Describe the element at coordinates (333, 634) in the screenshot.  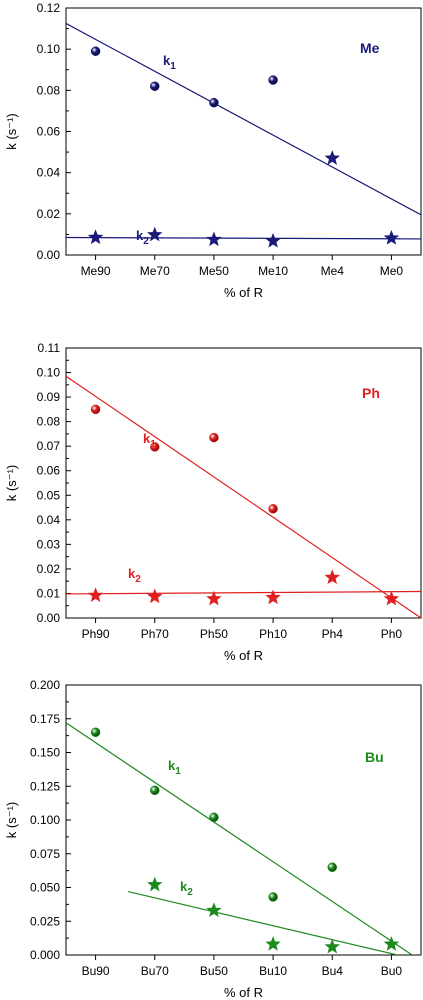
I see `x-tick-label: Ph4` at that location.